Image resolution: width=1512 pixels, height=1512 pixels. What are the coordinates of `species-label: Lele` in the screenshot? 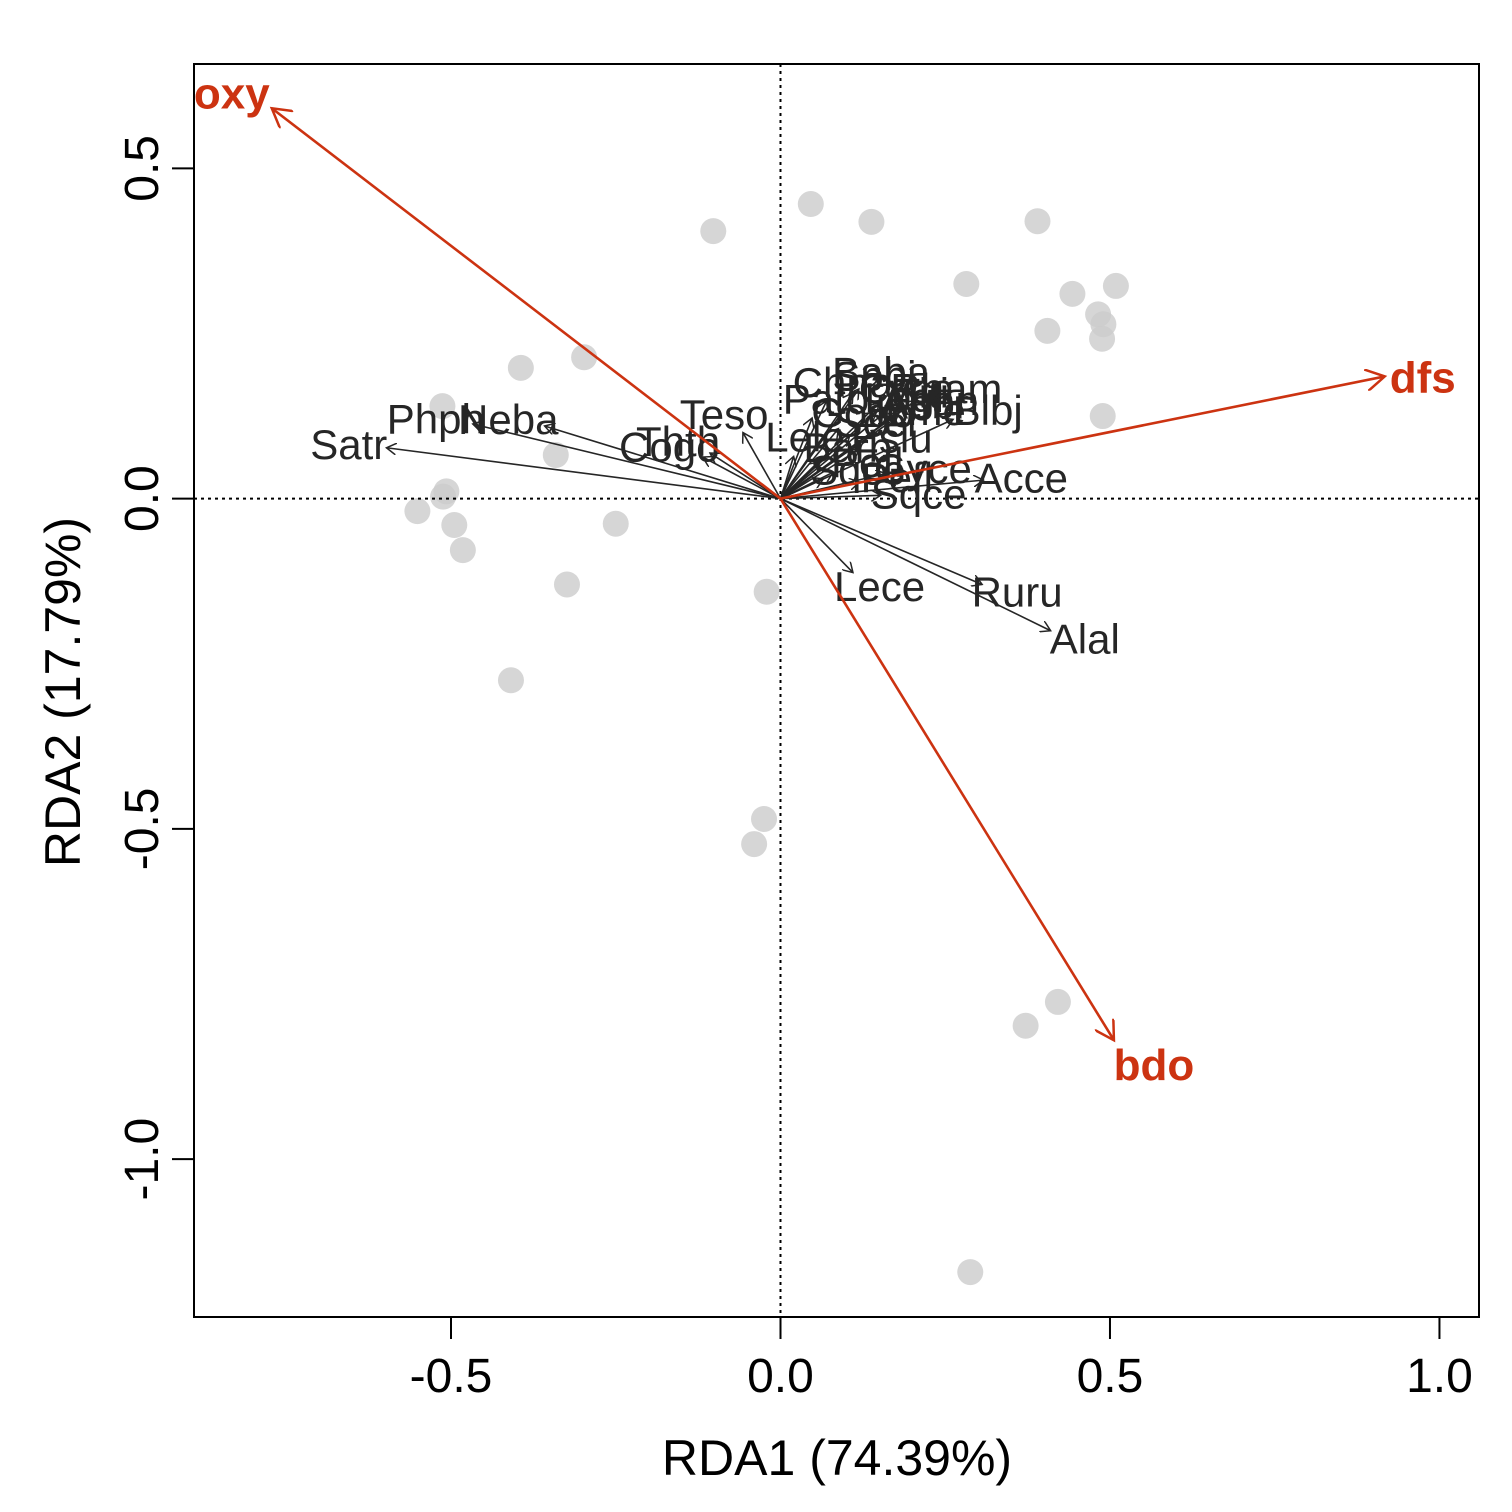 It's located at (804, 436).